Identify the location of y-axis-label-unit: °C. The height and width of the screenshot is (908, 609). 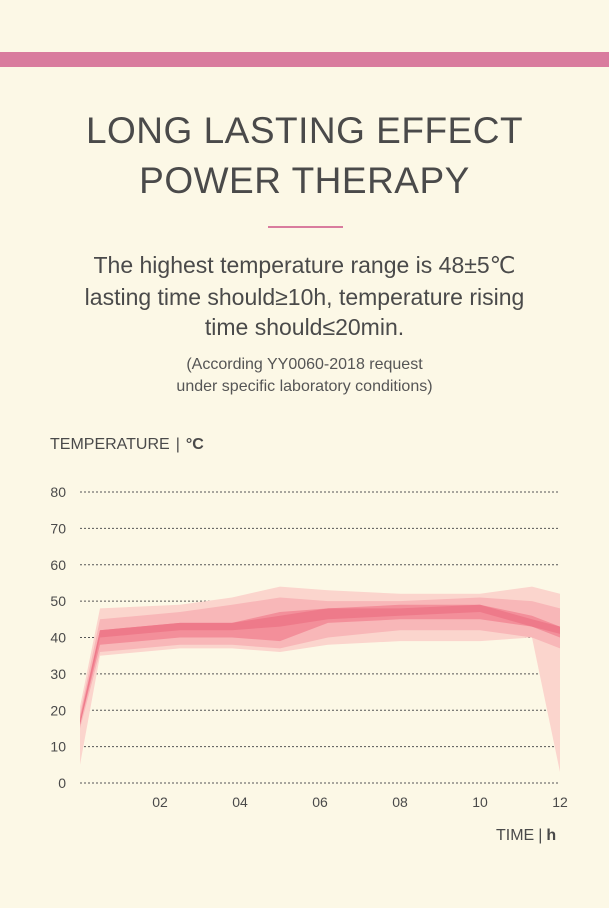
(195, 444).